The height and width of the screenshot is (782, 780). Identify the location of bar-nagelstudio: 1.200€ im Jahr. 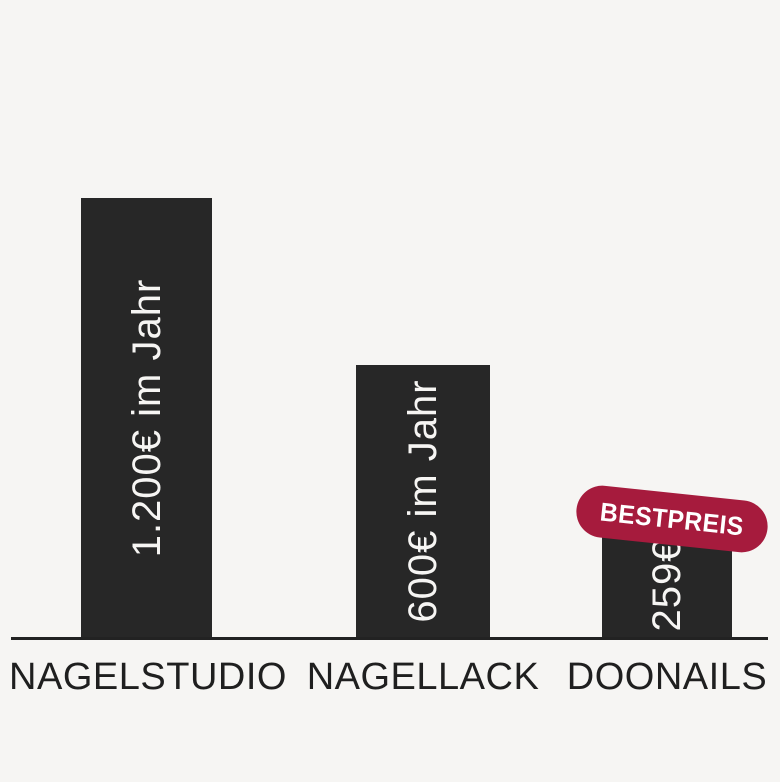
(146, 417).